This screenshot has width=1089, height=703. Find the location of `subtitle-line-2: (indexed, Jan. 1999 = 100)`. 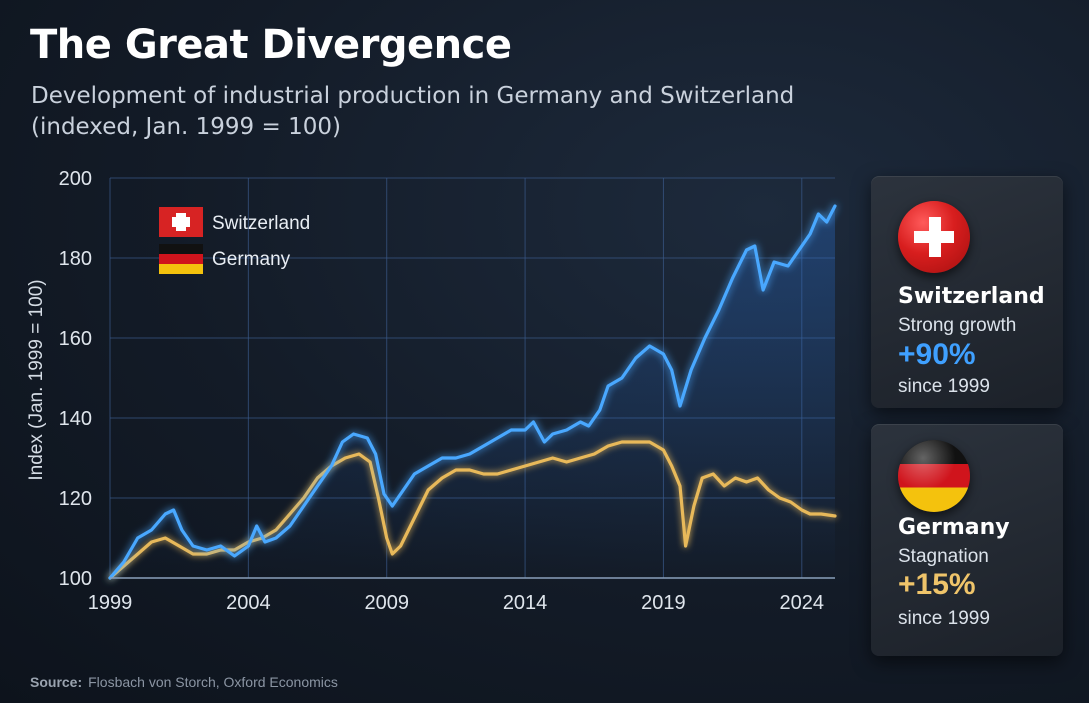

subtitle-line-2: (indexed, Jan. 1999 = 100) is located at coordinates (186, 127).